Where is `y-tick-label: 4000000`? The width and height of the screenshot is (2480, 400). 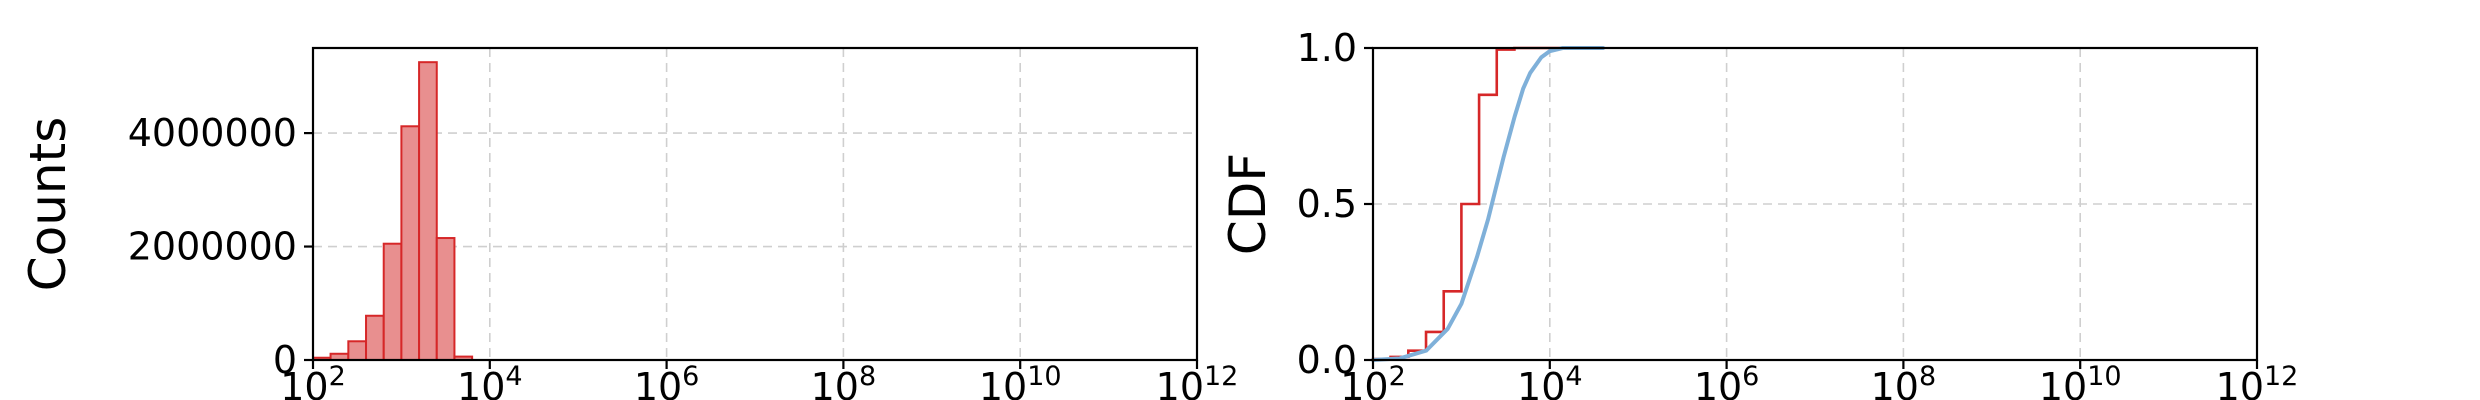 y-tick-label: 4000000 is located at coordinates (212, 133).